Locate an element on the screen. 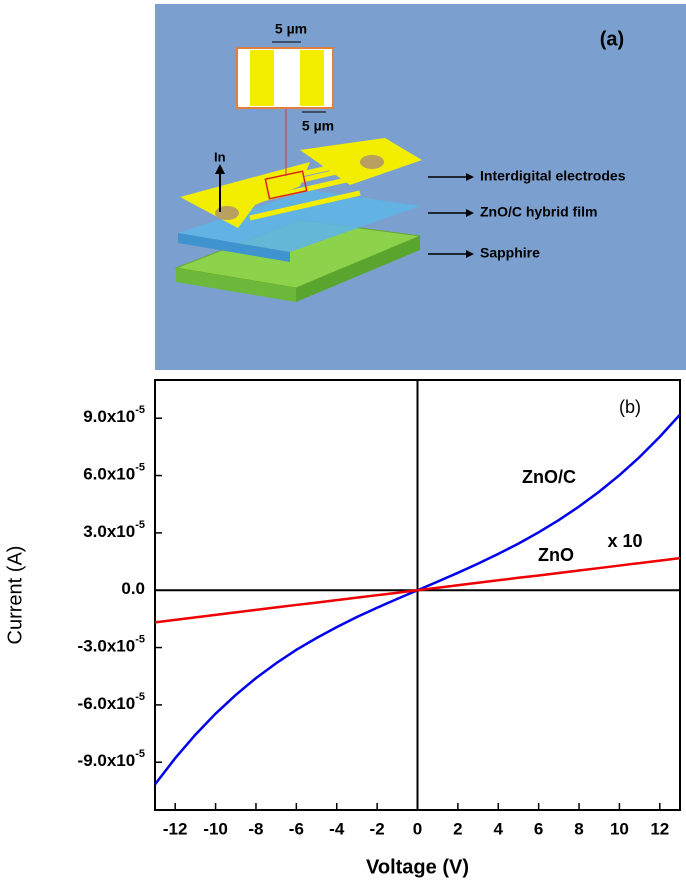  sapphire-side is located at coordinates (358, 269).